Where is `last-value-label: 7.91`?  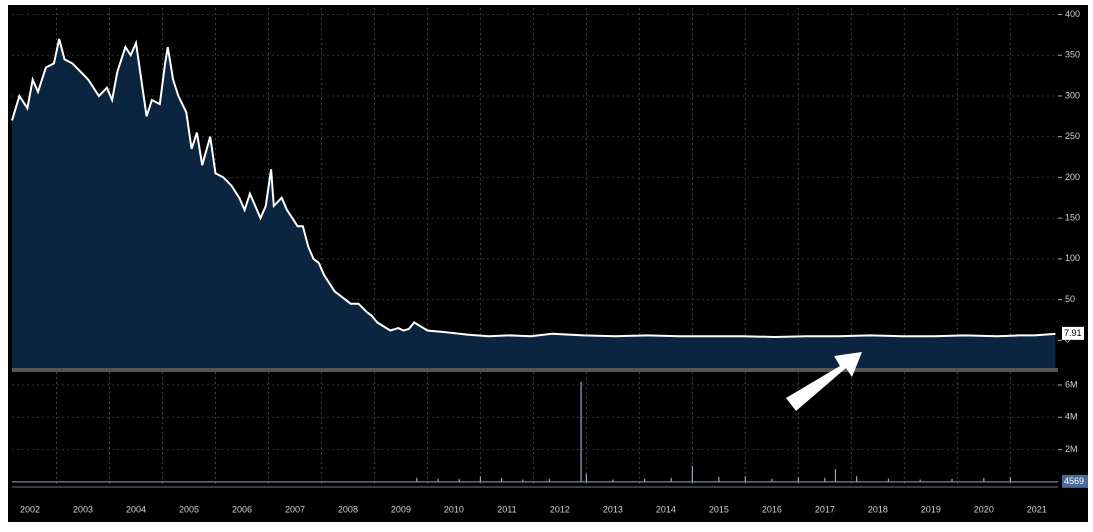 last-value-label: 7.91 is located at coordinates (1073, 333).